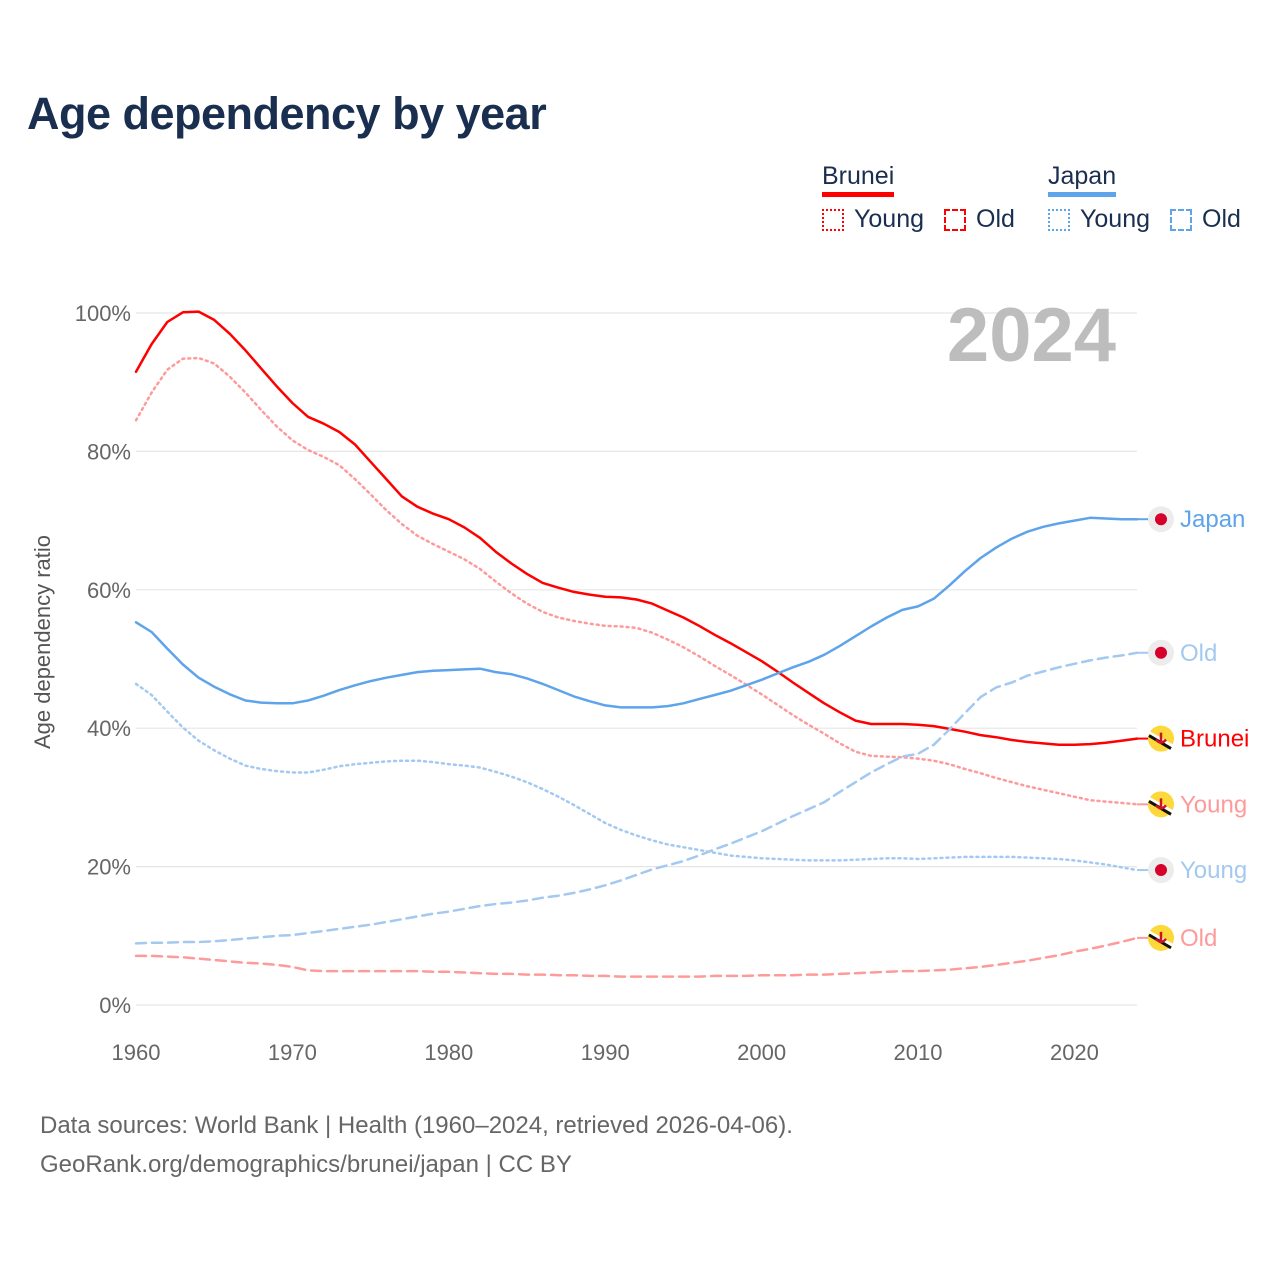  What do you see at coordinates (136, 1052) in the screenshot?
I see `x-tick-label: 1960` at bounding box center [136, 1052].